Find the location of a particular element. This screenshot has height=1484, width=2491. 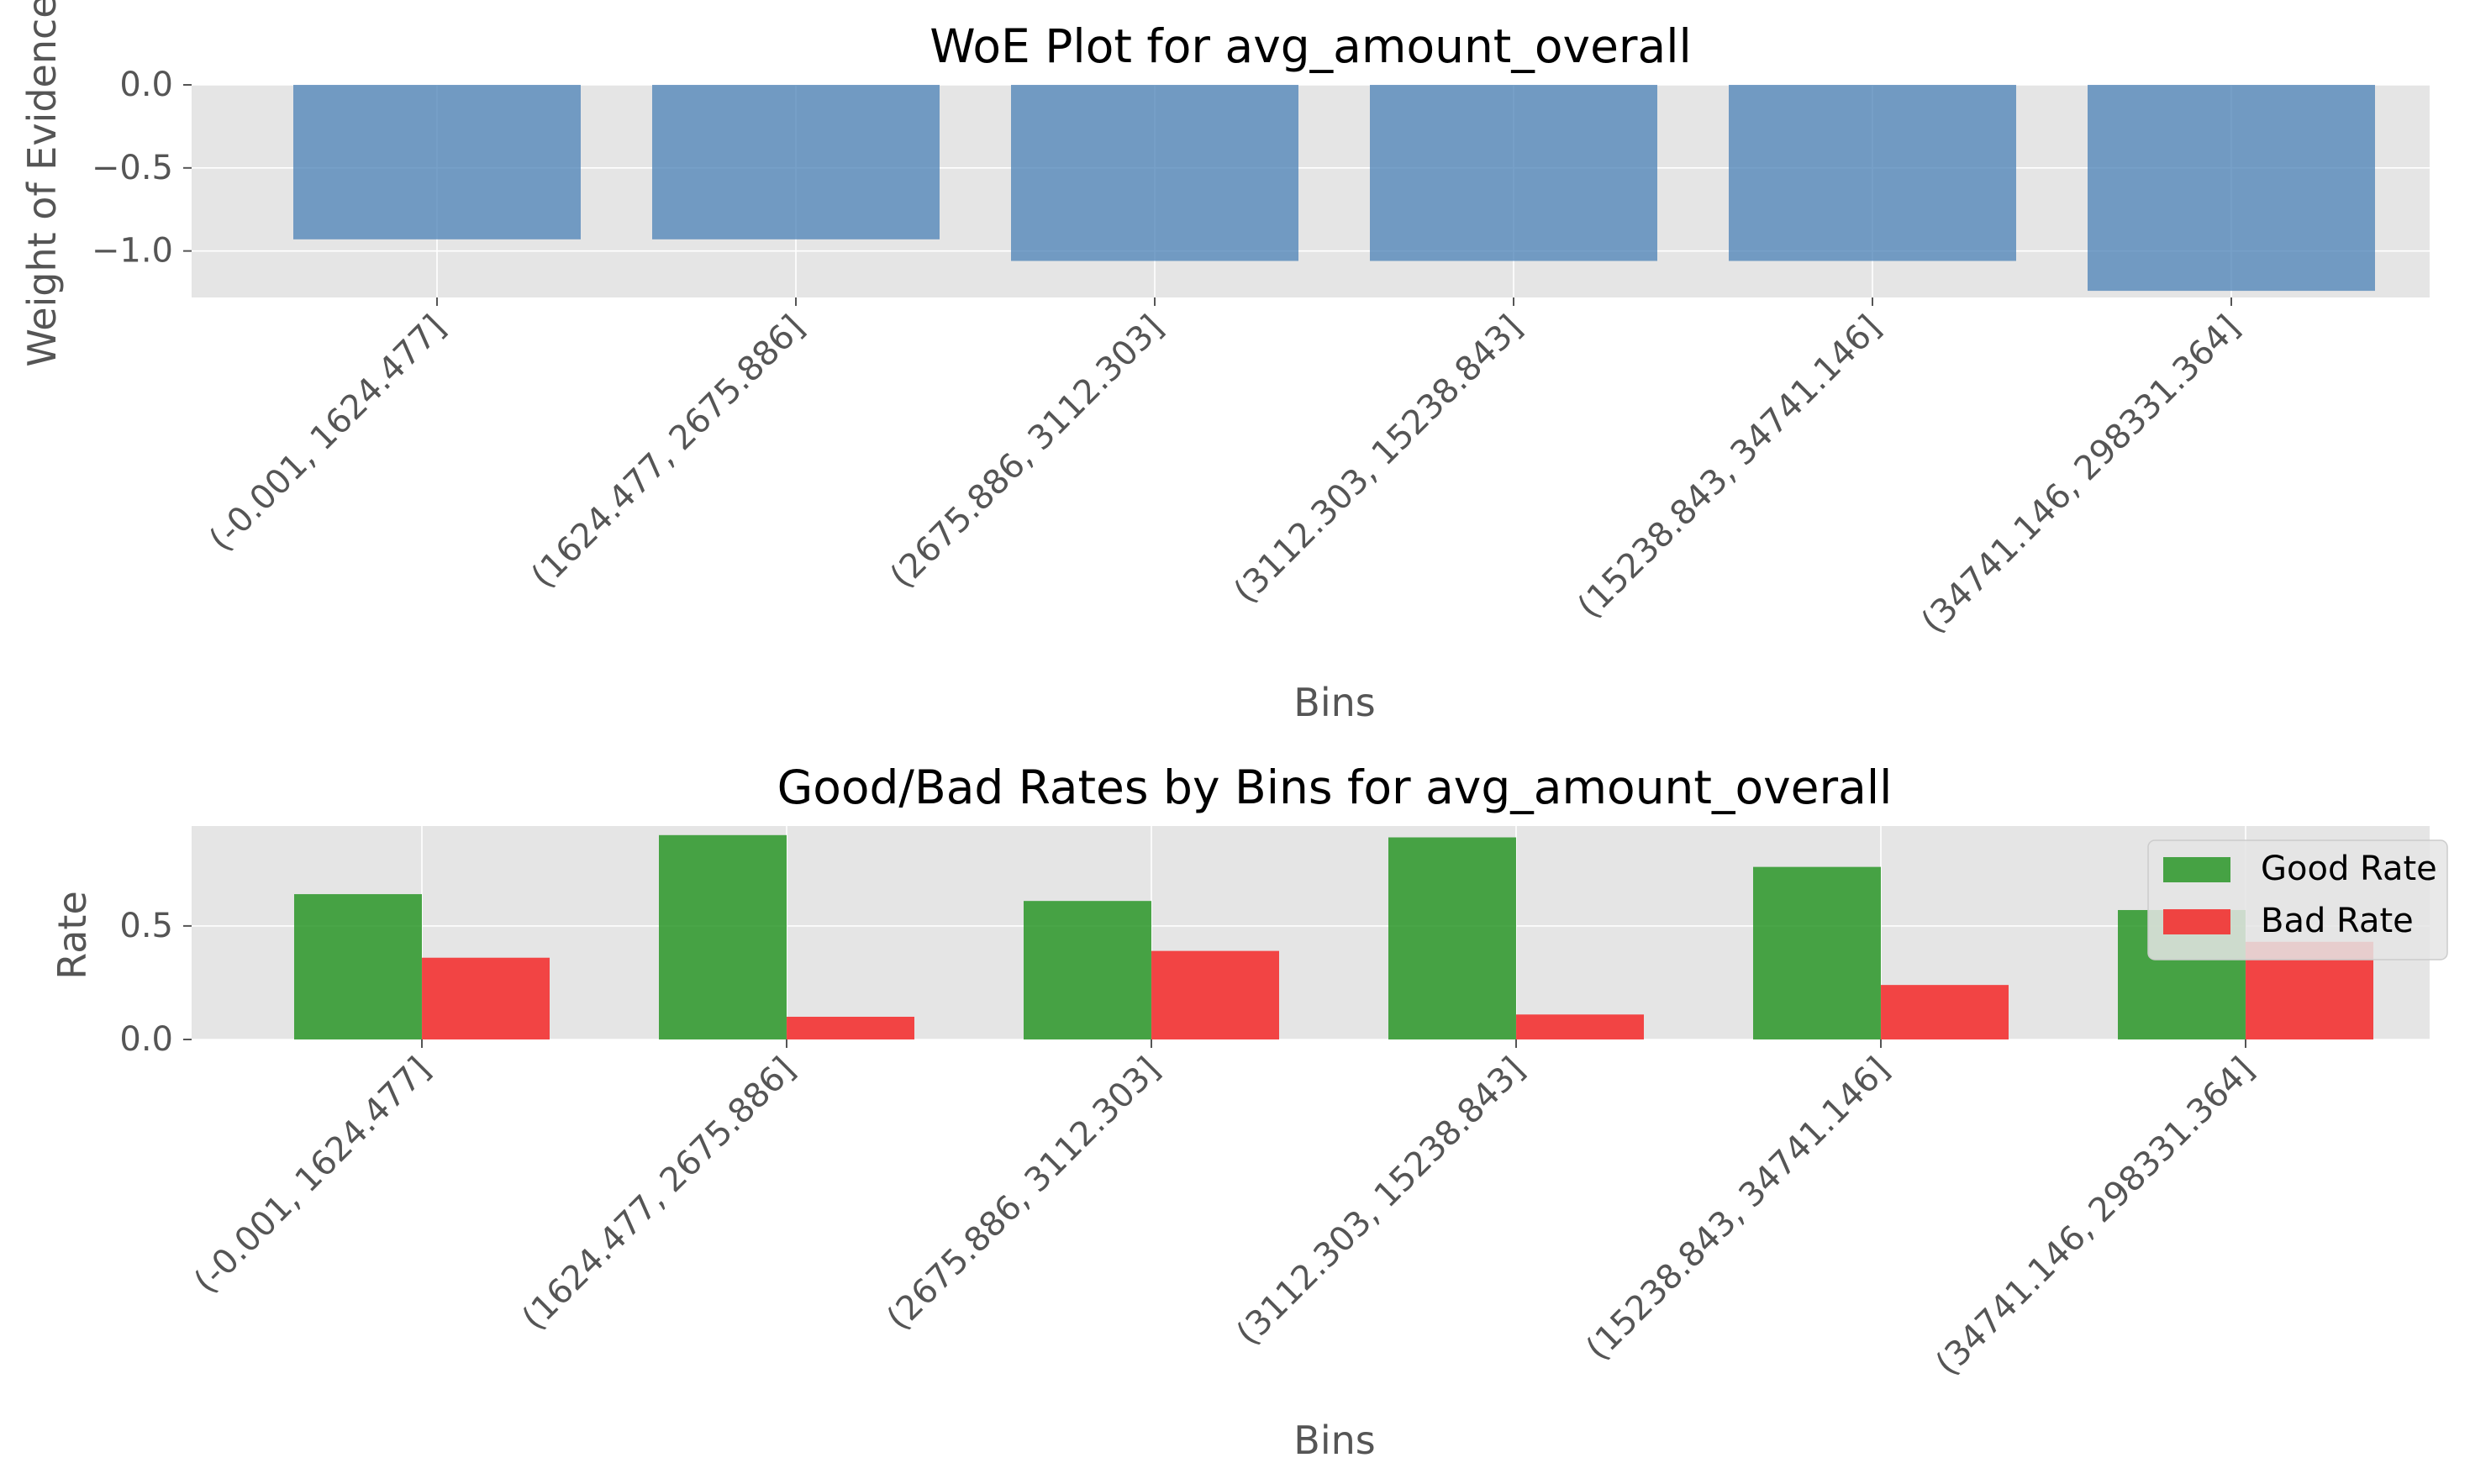

woe-y-ticks: 0.0 −0.5 −1.0 is located at coordinates (142, 168).